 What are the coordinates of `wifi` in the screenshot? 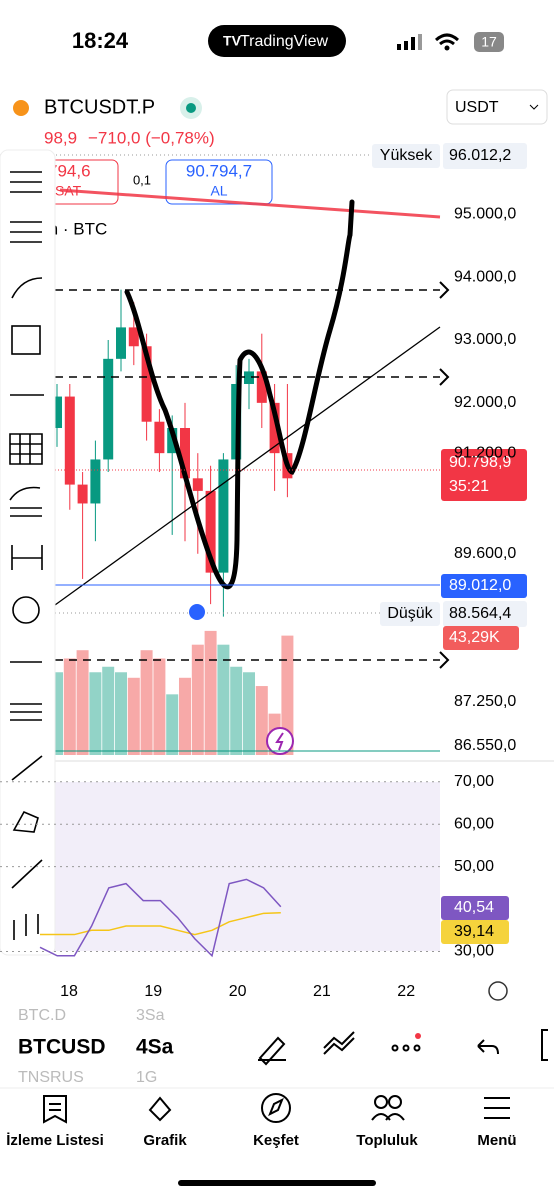 It's located at (447, 39).